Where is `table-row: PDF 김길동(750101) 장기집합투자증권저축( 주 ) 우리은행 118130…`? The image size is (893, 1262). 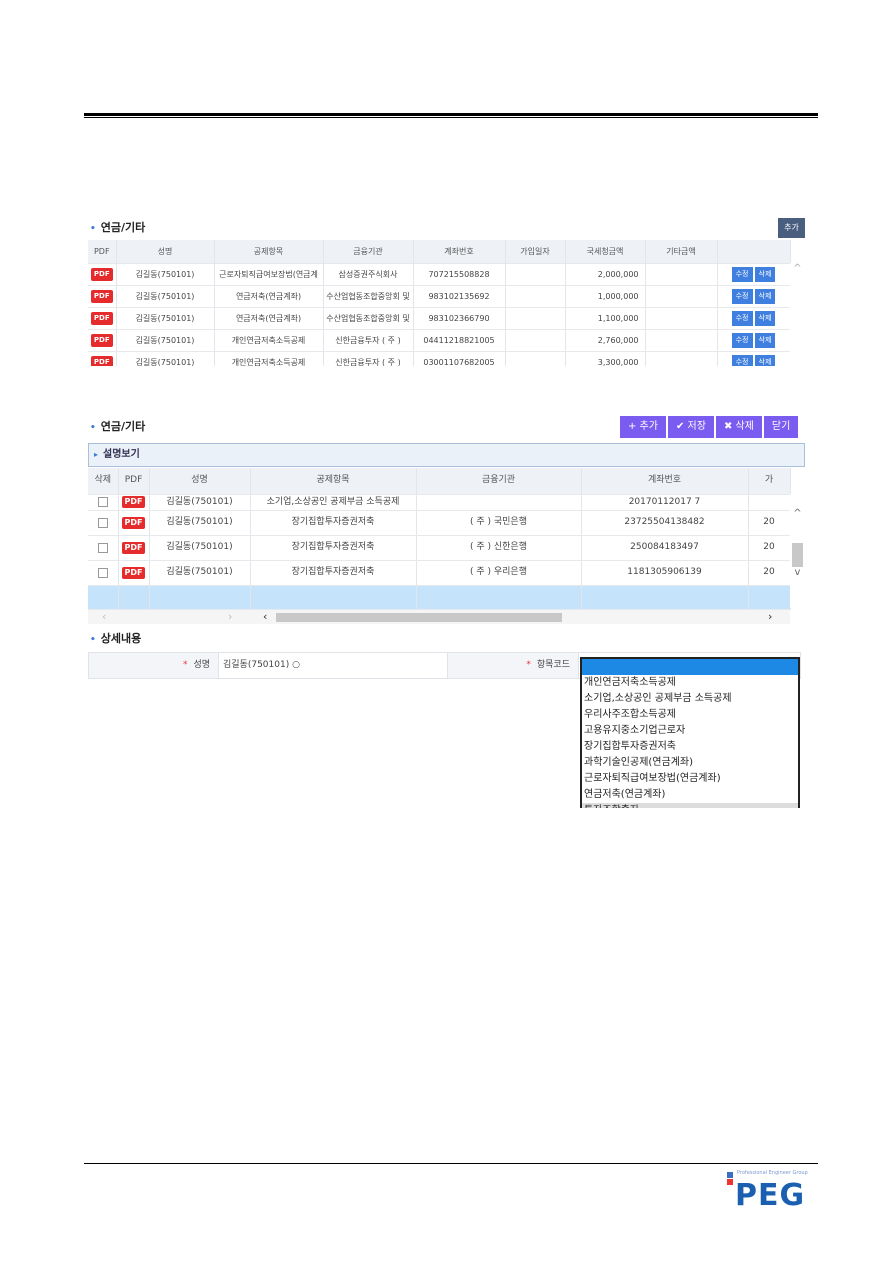
table-row: PDF 김길동(750101) 장기집합투자증권저축( 주 ) 우리은행 118130… is located at coordinates (439, 573).